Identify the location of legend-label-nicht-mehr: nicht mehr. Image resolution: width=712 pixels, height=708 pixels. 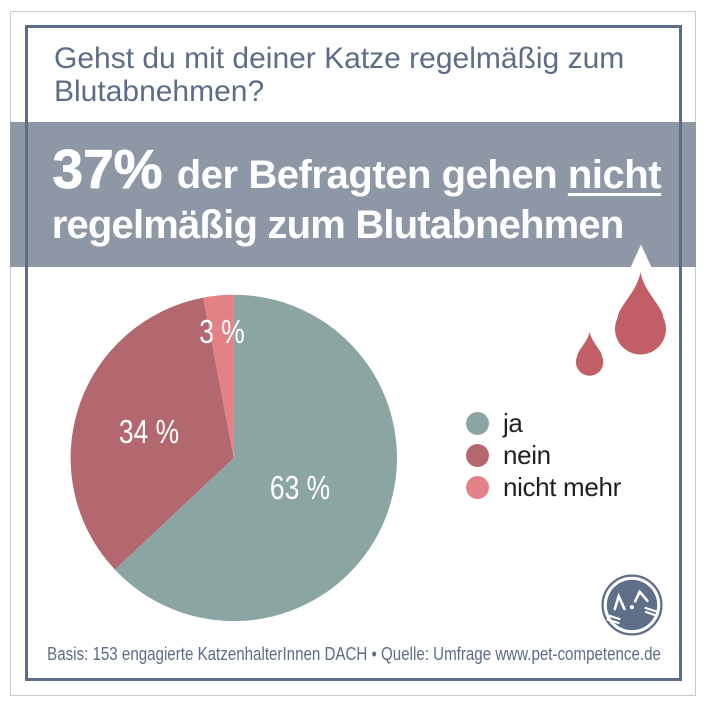
(562, 486).